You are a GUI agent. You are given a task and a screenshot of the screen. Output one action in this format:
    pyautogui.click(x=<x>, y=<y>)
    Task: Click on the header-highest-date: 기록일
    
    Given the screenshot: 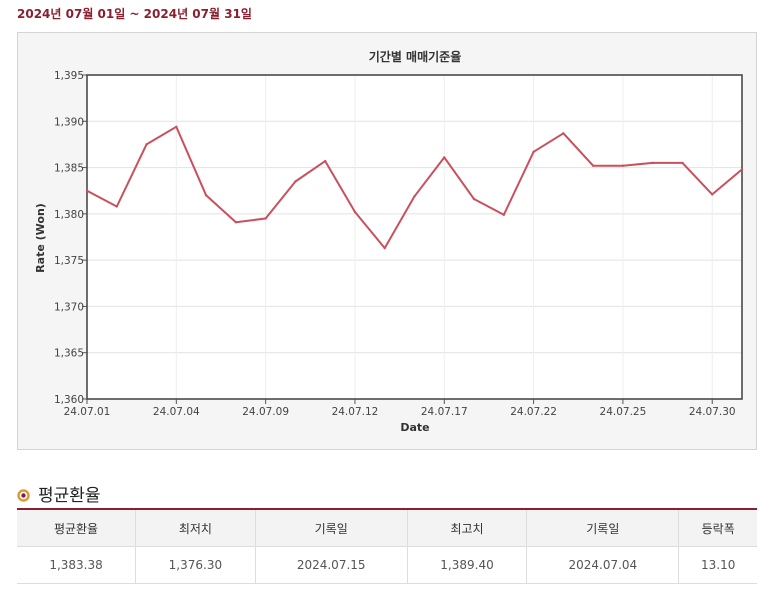 What is the action you would take?
    pyautogui.click(x=603, y=528)
    